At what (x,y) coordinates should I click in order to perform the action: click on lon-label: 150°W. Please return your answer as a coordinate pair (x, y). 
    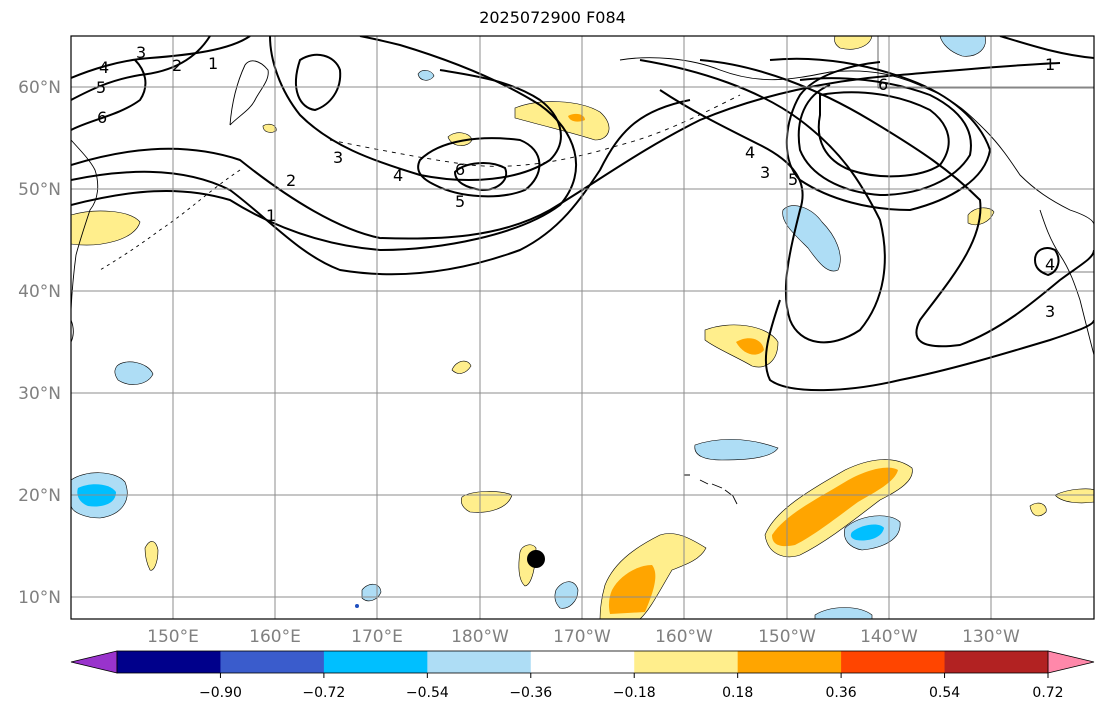
    Looking at the image, I should click on (787, 637).